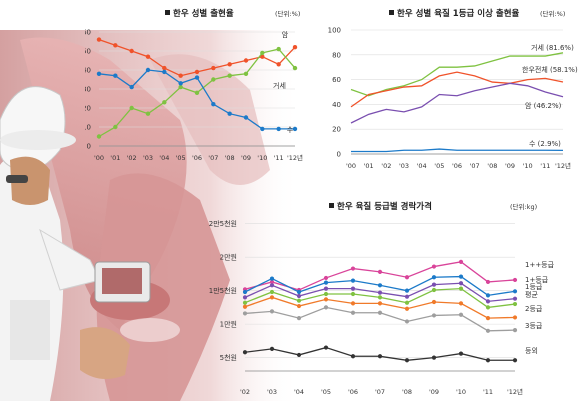 The width and height of the screenshot is (580, 401). I want to click on x-tick-label: '10, so click(528, 166).